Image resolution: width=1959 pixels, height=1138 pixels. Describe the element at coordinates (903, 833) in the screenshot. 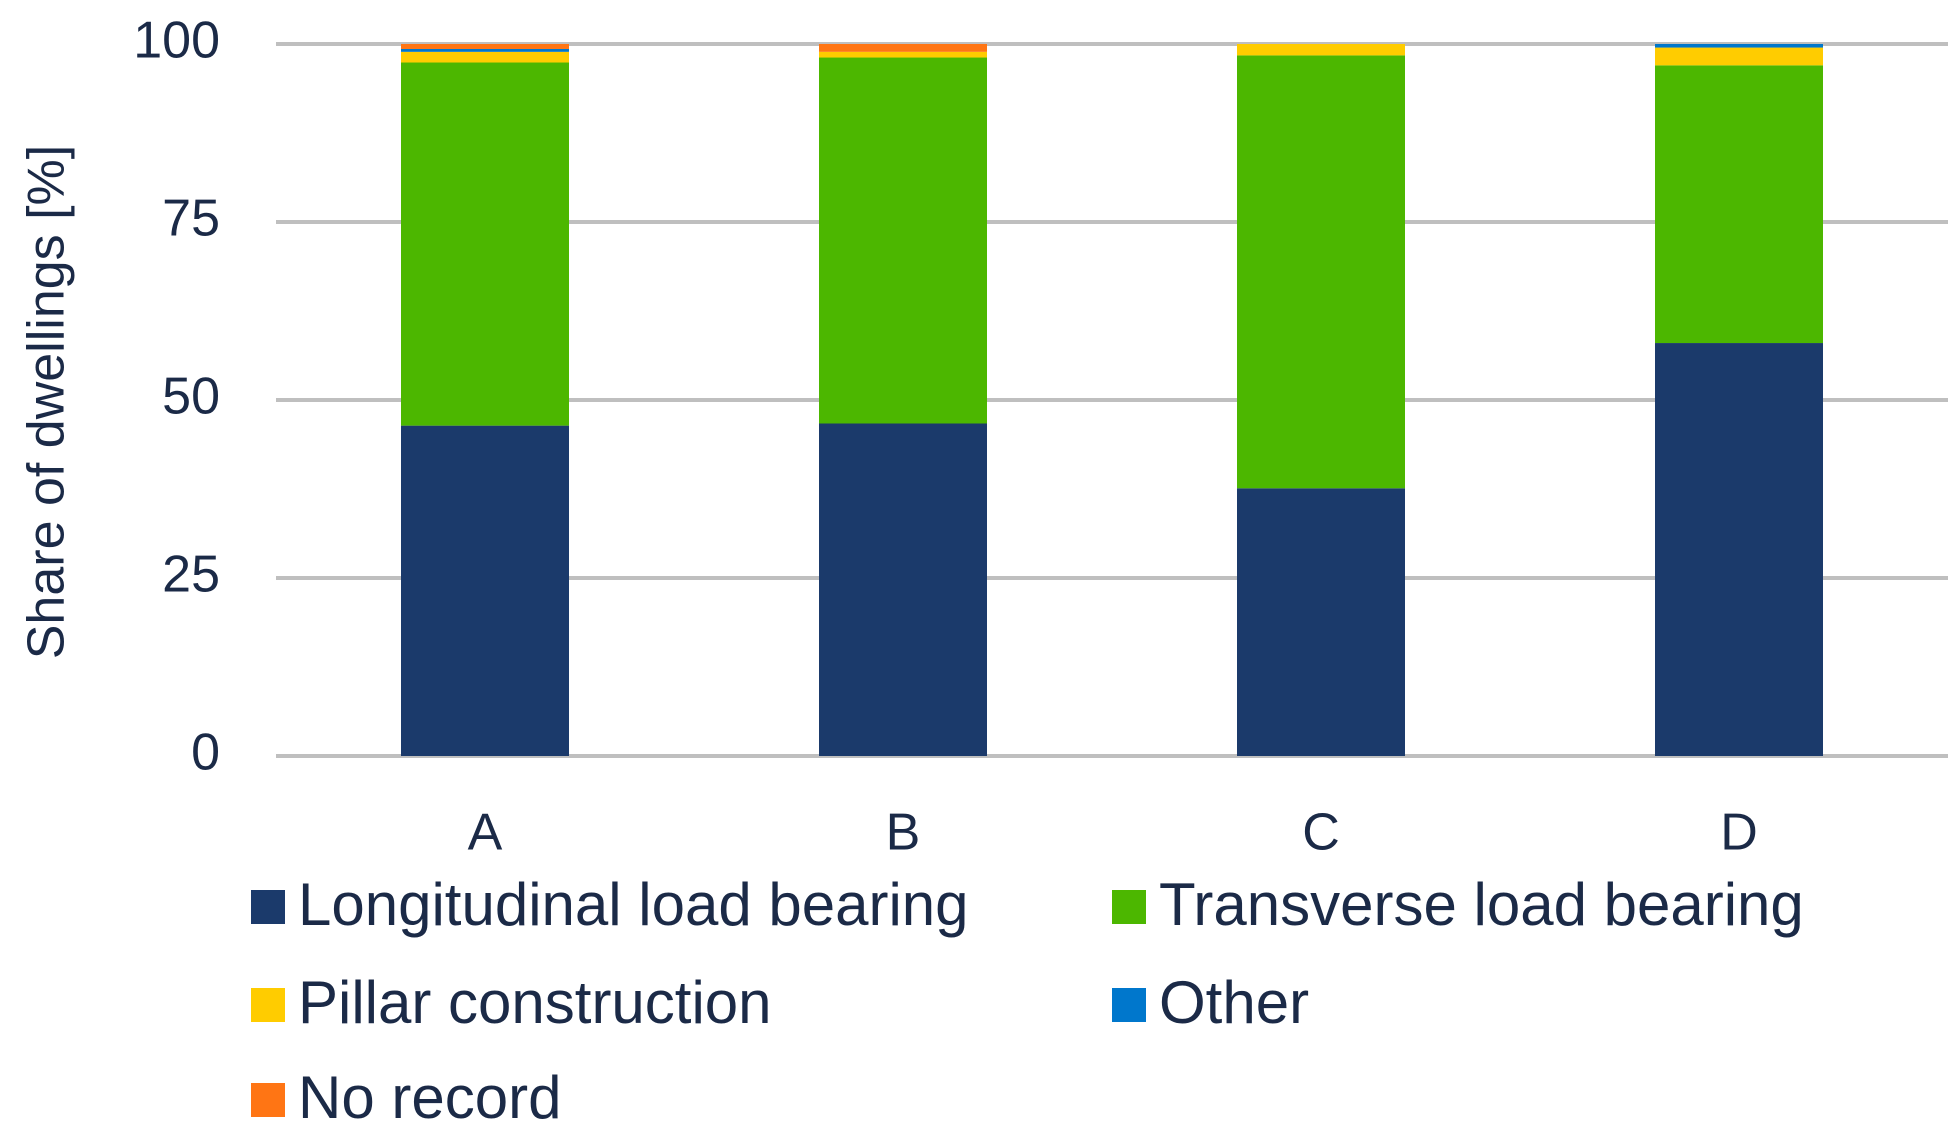

I see `x-tick-label: B` at that location.